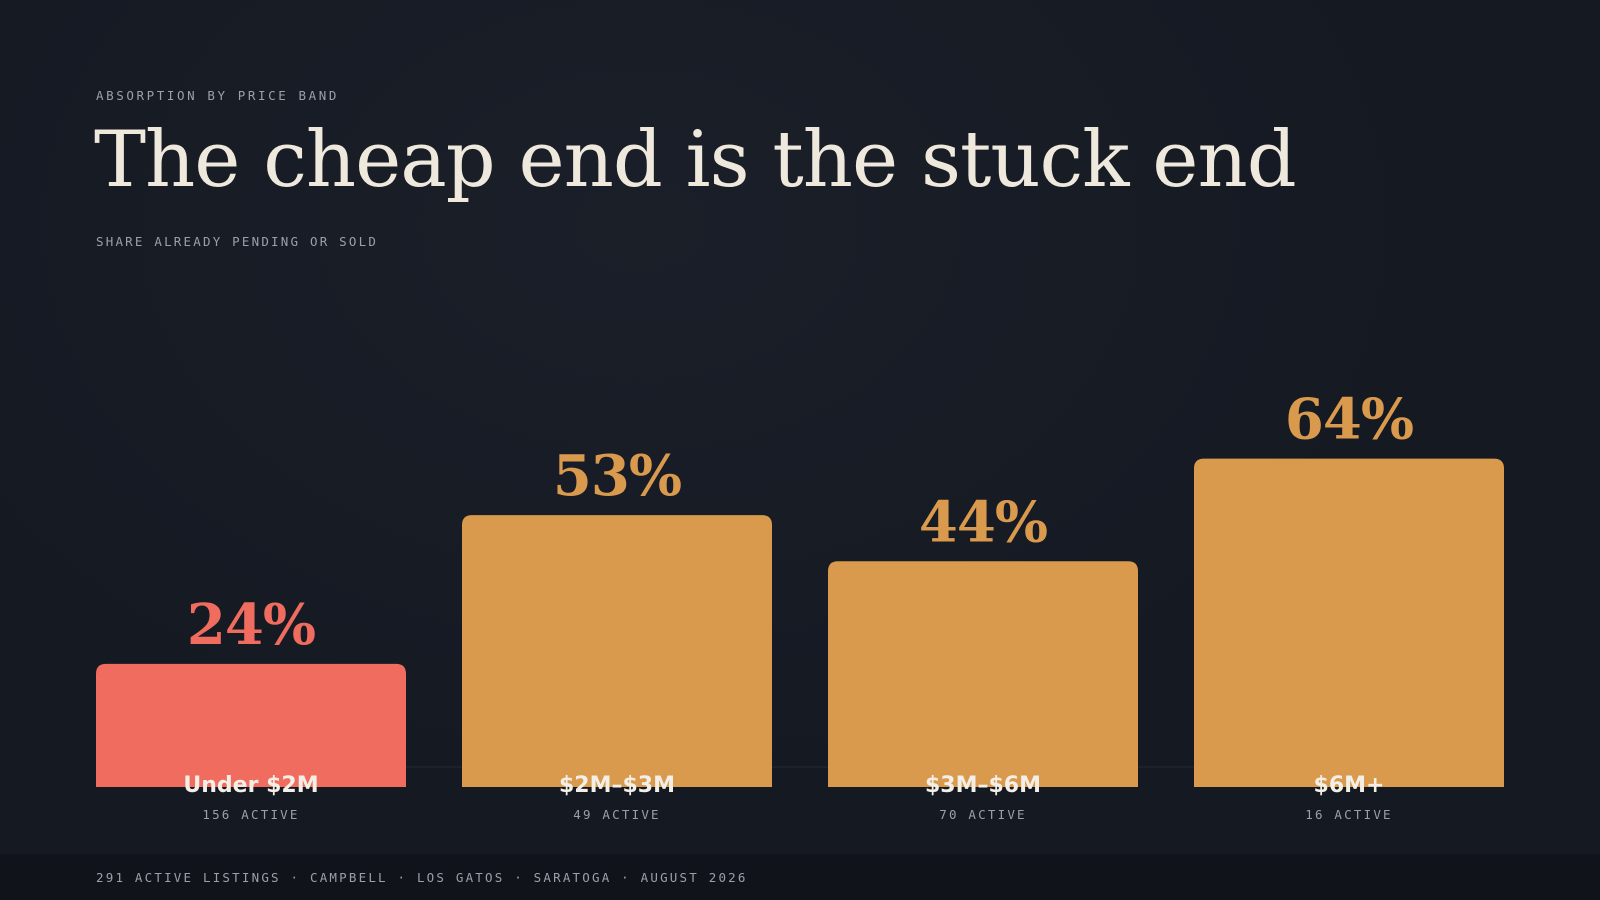  I want to click on active-count-label: 16 ACTIVE, so click(1349, 814).